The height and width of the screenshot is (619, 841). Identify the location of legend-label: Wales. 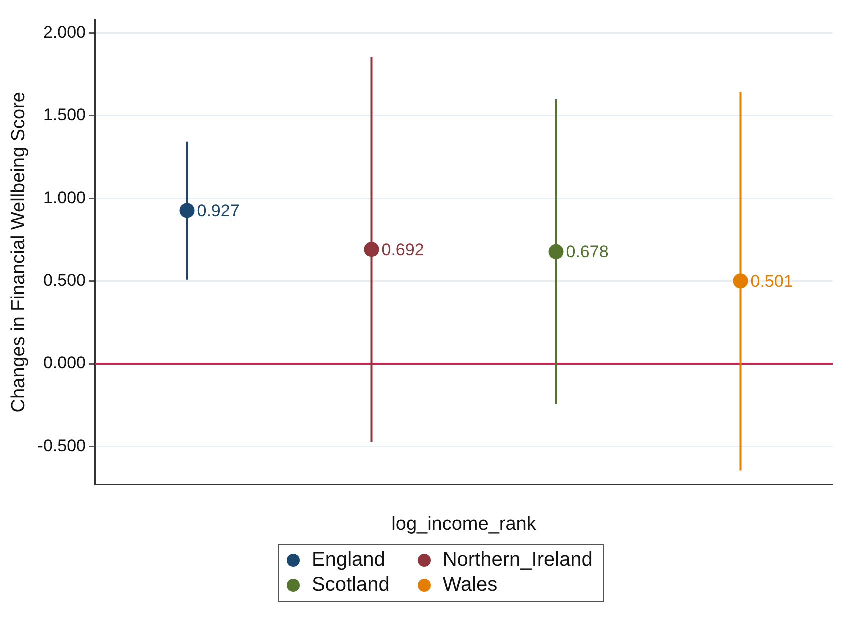
(470, 585).